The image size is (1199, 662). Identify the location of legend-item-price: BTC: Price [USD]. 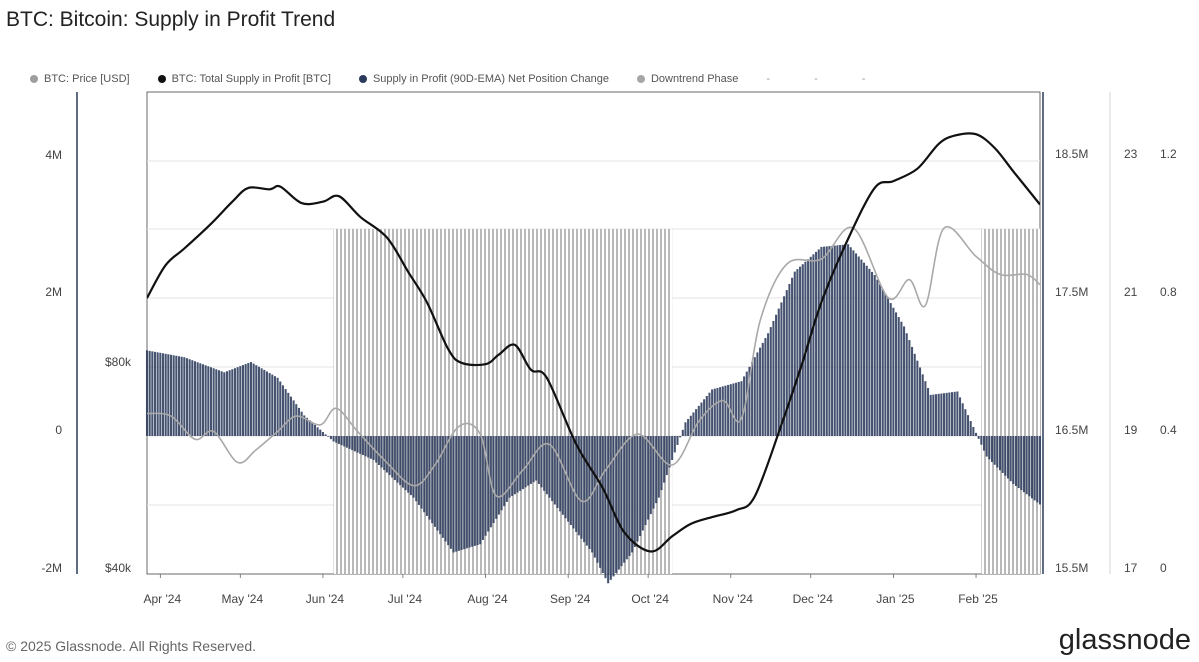
(80, 79).